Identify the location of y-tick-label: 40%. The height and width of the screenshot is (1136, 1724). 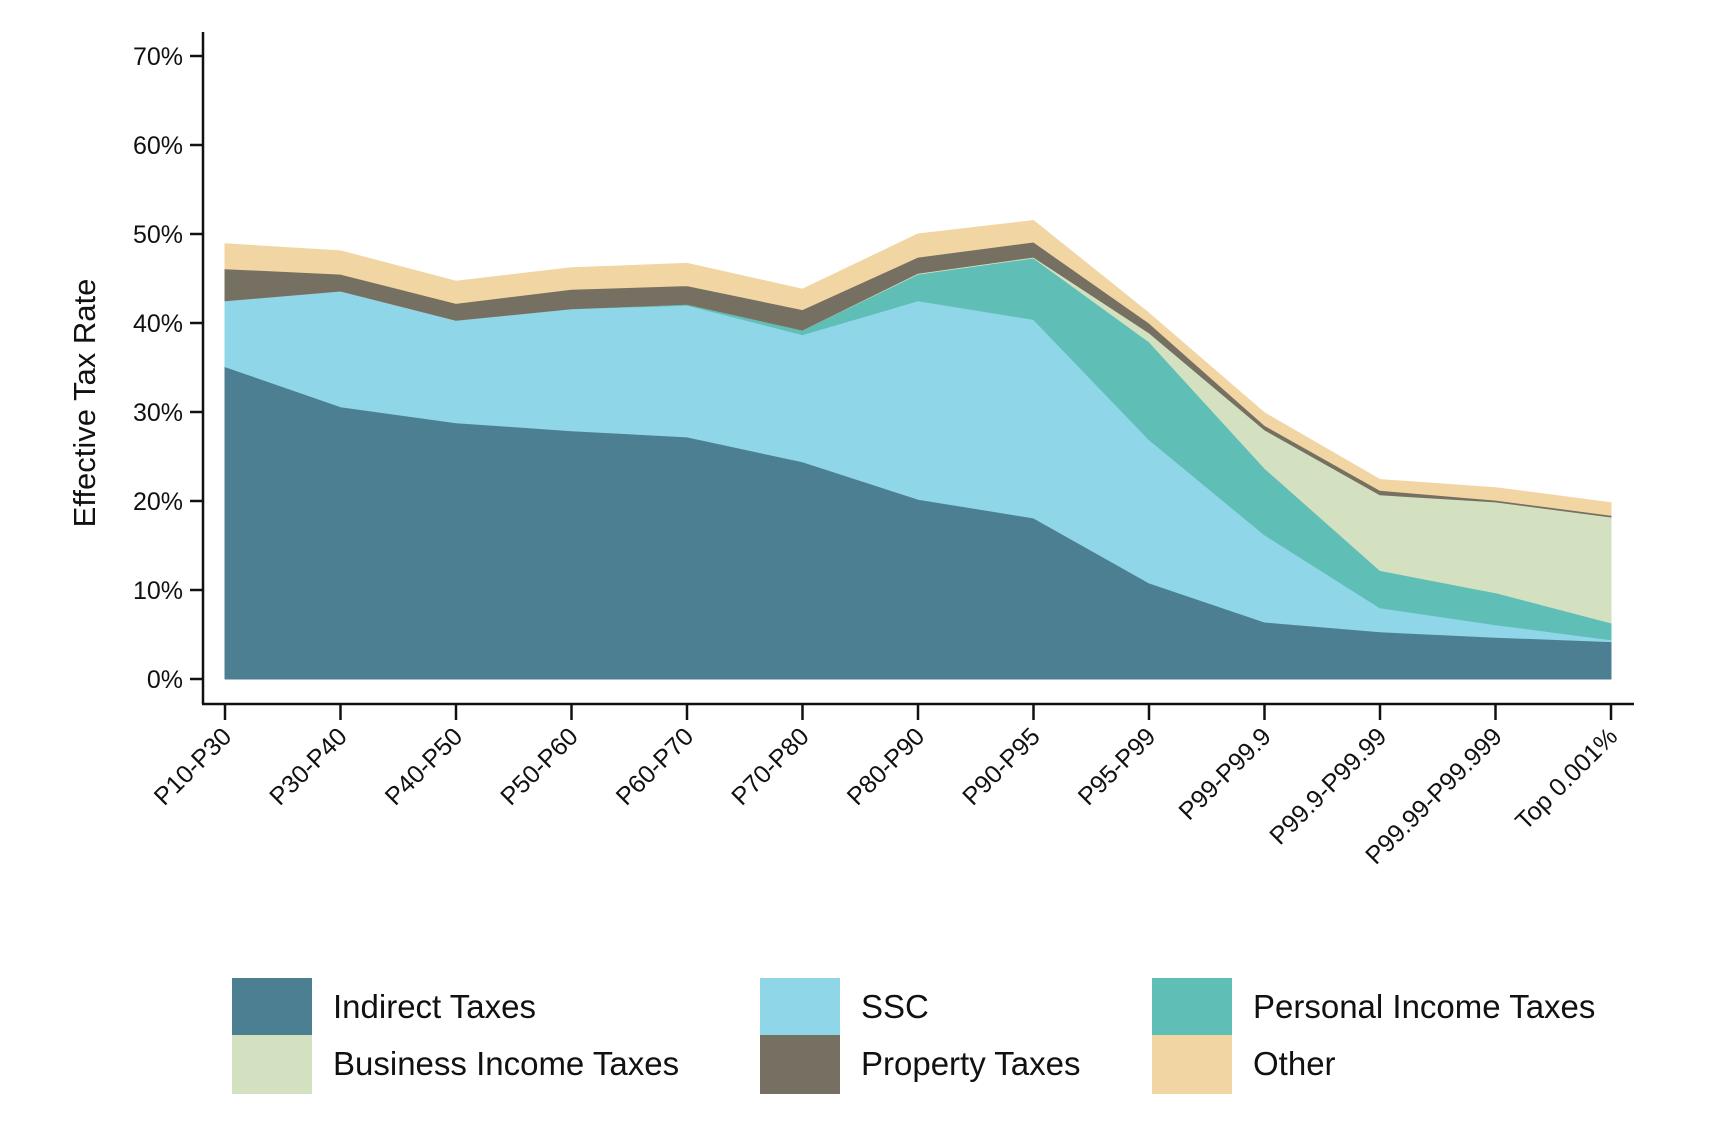
(158, 324).